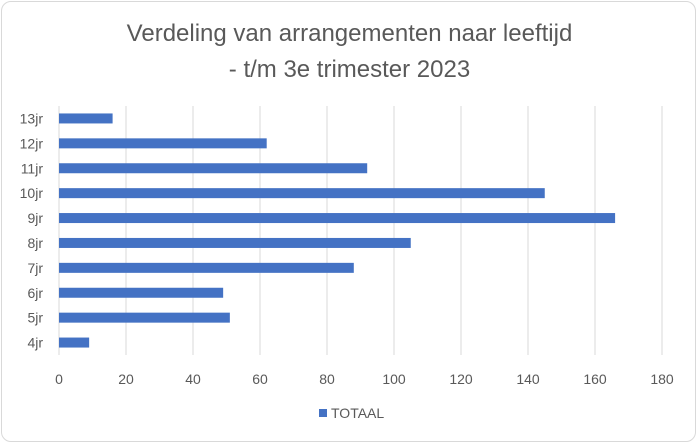 The height and width of the screenshot is (445, 699). Describe the element at coordinates (35, 343) in the screenshot. I see `category-label: 4jr` at that location.